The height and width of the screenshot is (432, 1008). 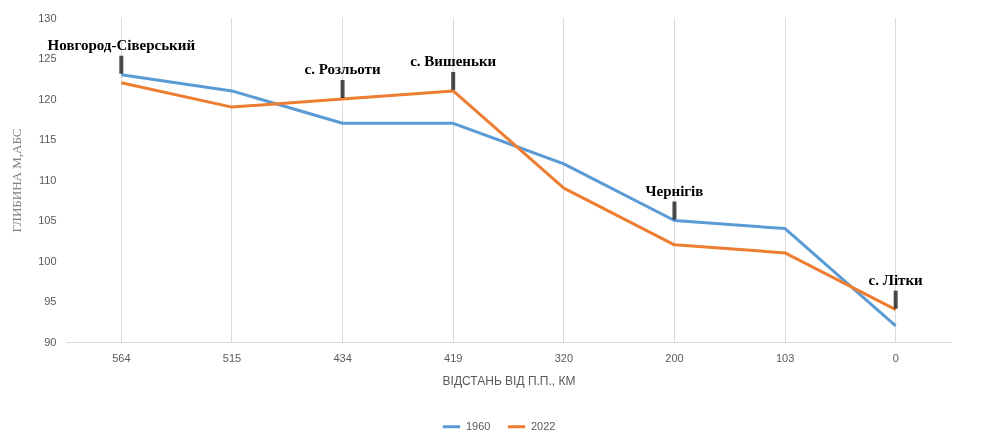 I want to click on x-tick-label: 564, so click(x=121, y=357).